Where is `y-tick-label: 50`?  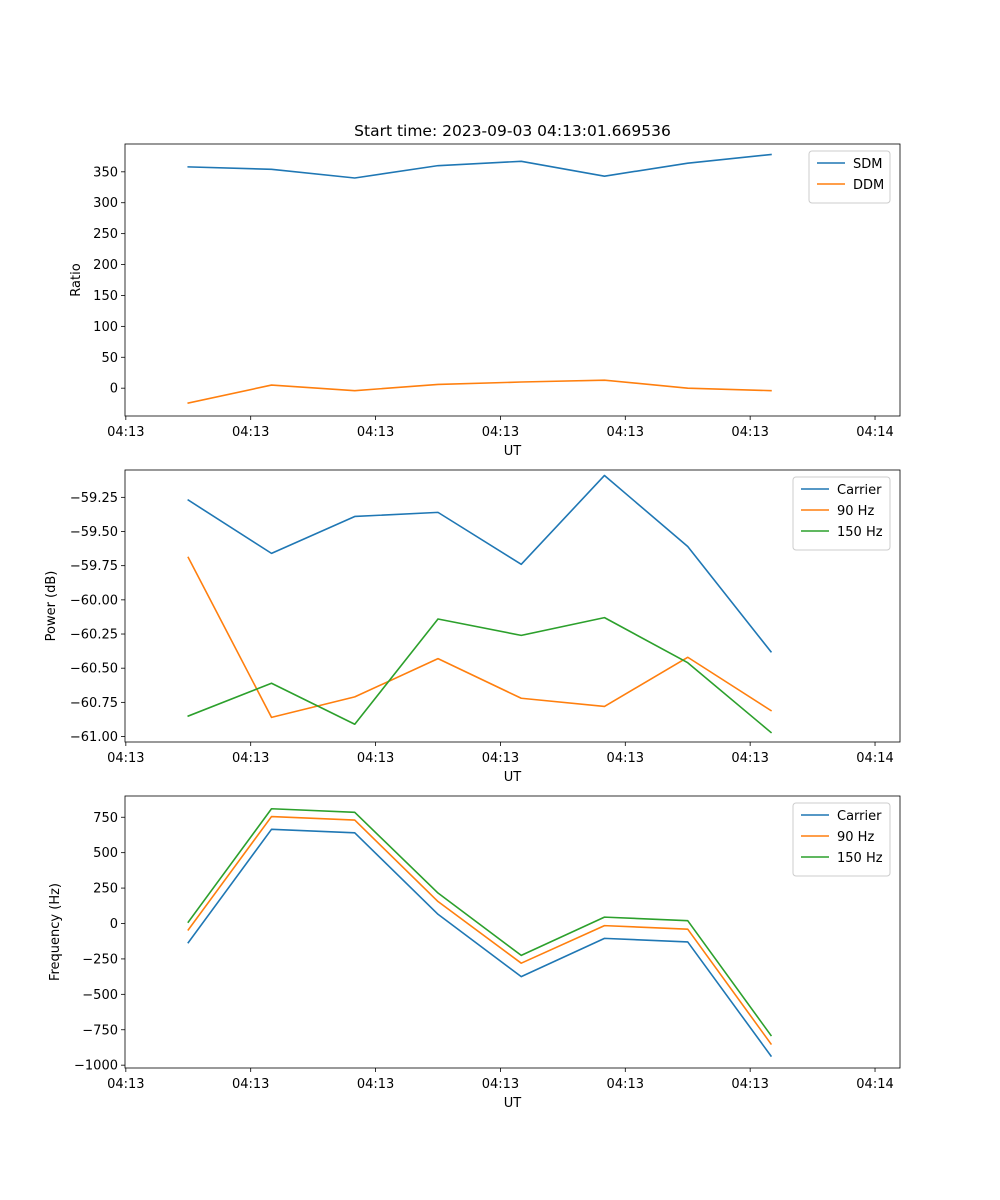
y-tick-label: 50 is located at coordinates (109, 358).